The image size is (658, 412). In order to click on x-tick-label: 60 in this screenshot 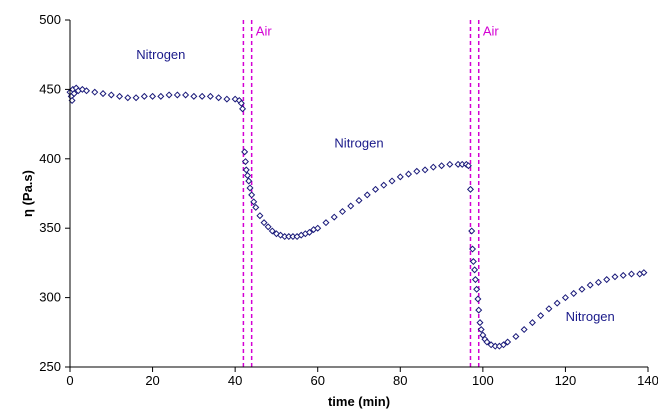, I will do `click(317, 380)`.